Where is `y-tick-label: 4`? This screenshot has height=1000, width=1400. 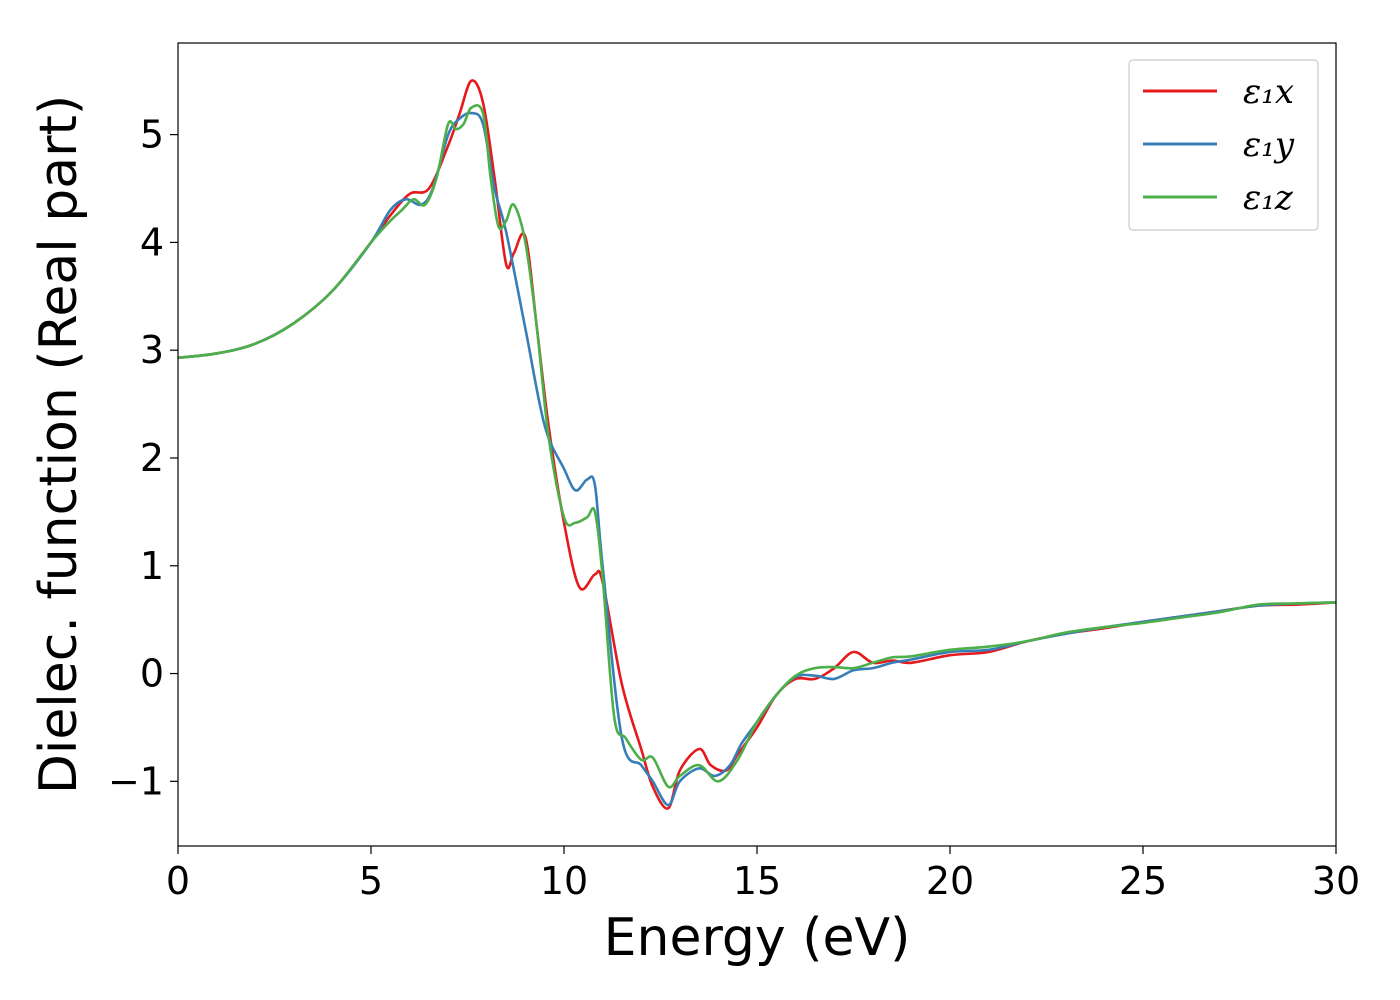 y-tick-label: 4 is located at coordinates (152, 242).